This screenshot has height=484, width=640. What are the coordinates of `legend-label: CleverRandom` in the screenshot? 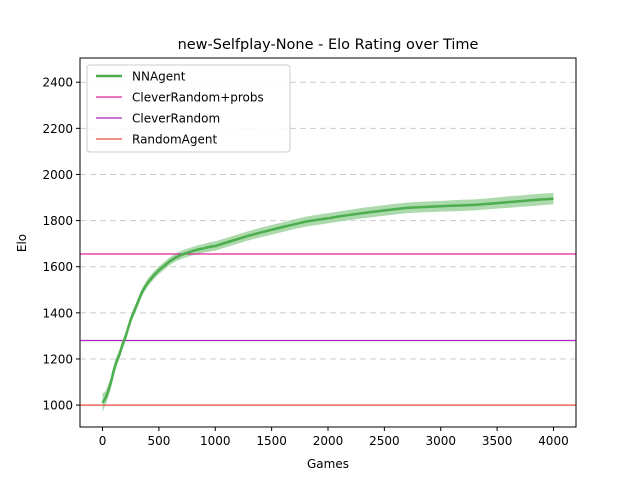 It's located at (176, 119).